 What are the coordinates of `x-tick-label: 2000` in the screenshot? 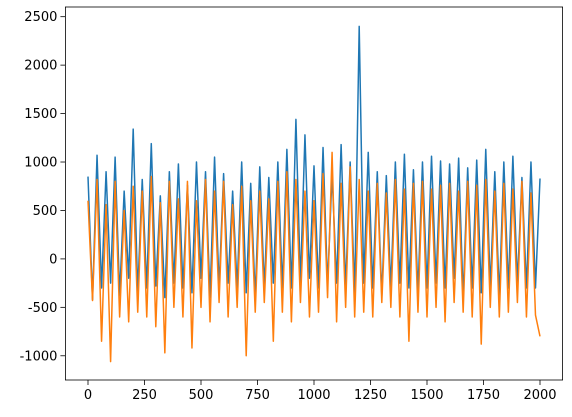 It's located at (539, 395).